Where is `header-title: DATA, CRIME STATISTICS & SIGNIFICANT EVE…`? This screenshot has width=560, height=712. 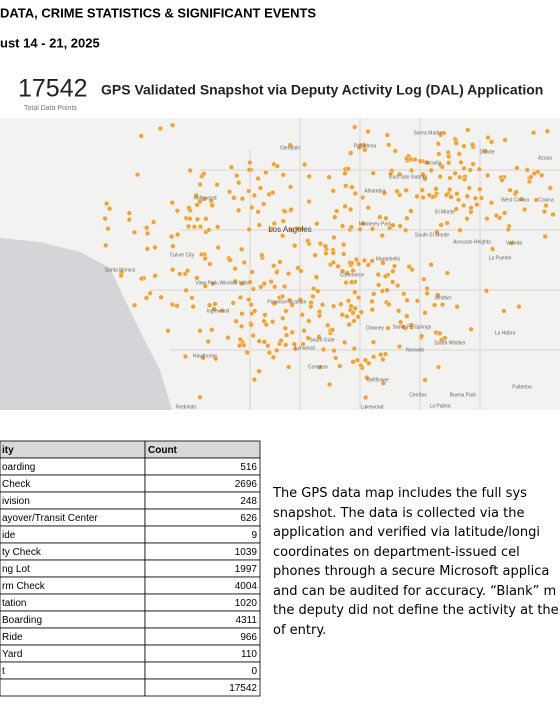 header-title: DATA, CRIME STATISTICS & SIGNIFICANT EVE… is located at coordinates (158, 12).